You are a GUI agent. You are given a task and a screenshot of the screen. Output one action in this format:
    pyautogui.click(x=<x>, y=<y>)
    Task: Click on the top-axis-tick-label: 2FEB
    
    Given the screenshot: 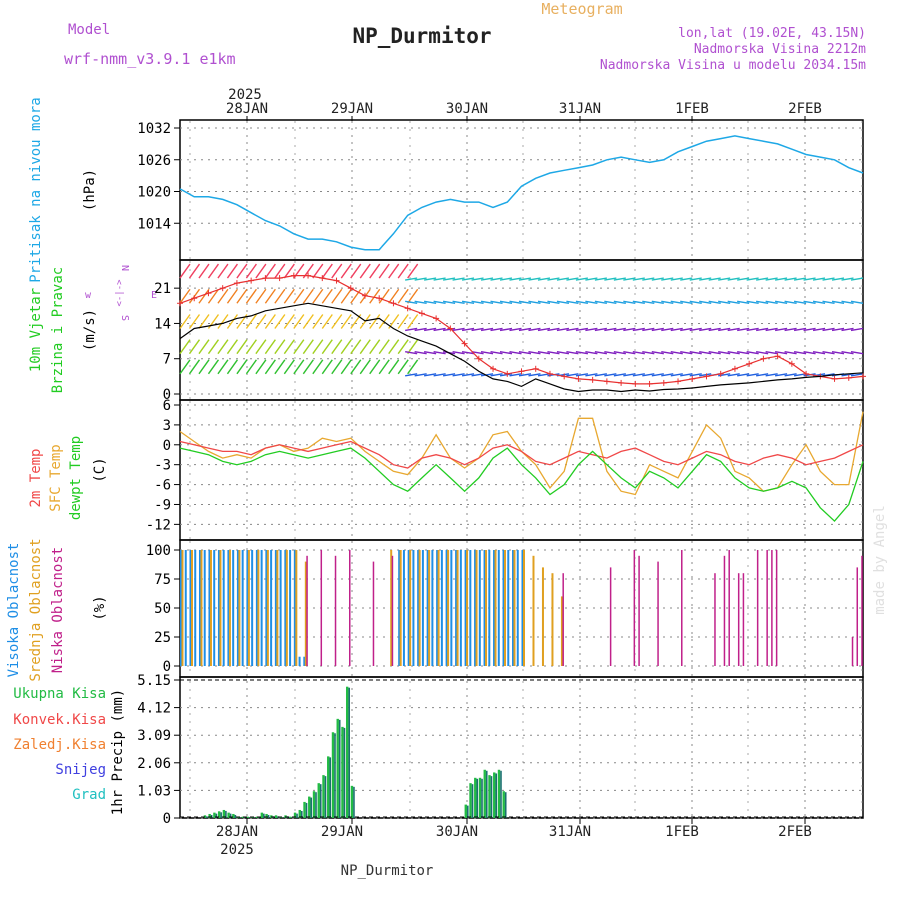 What is the action you would take?
    pyautogui.click(x=805, y=109)
    